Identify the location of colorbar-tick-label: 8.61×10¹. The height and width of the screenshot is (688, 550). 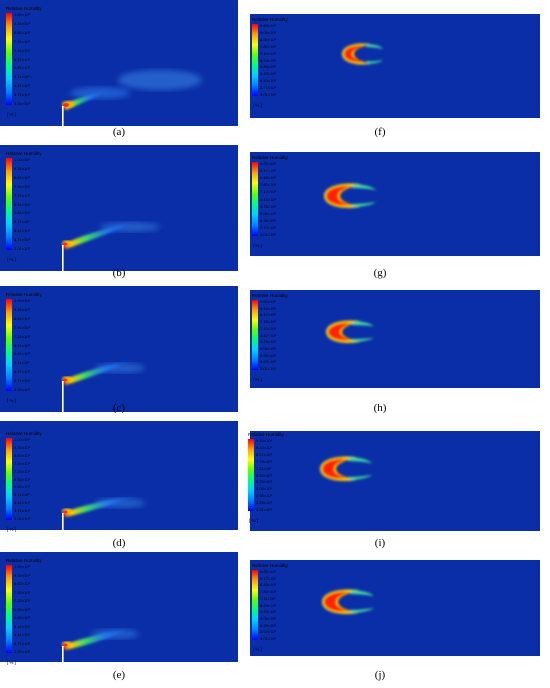
(22, 32).